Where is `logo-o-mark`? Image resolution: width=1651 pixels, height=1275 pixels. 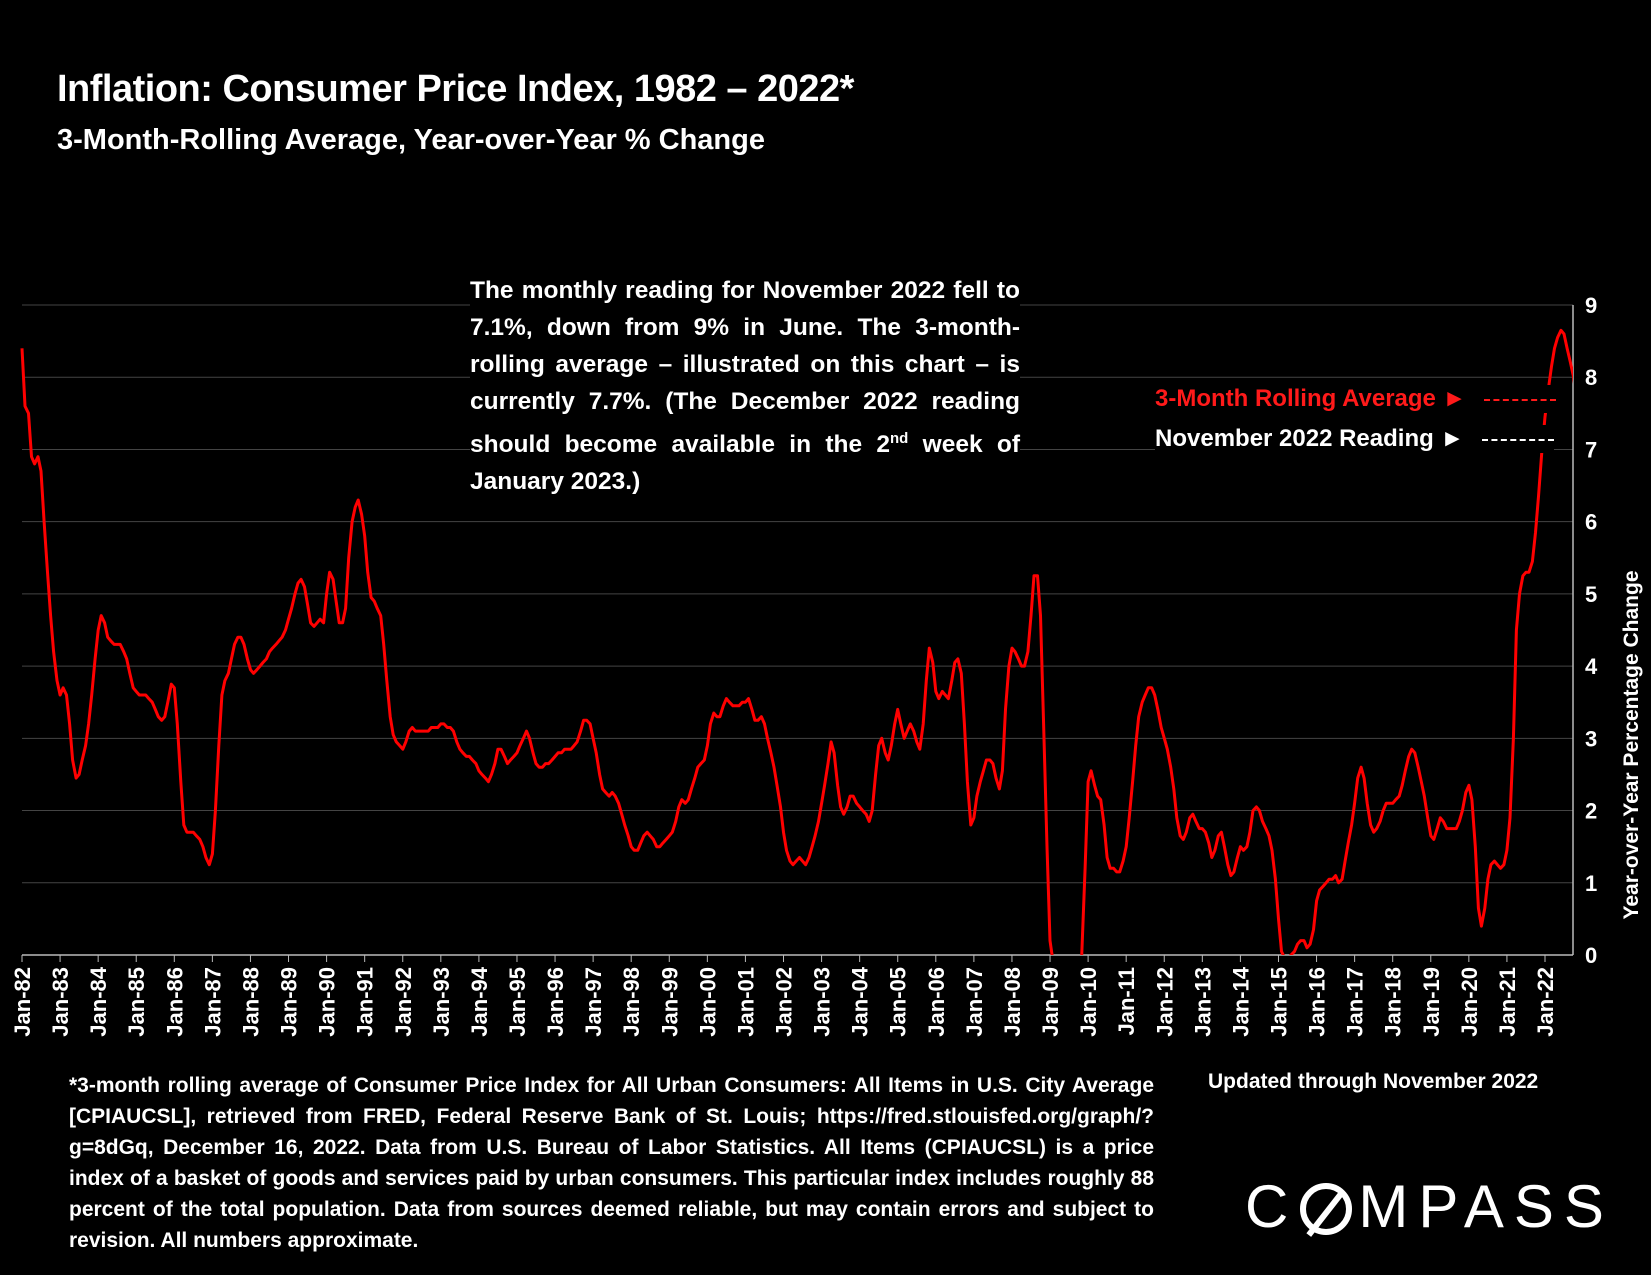 logo-o-mark is located at coordinates (1326, 1209).